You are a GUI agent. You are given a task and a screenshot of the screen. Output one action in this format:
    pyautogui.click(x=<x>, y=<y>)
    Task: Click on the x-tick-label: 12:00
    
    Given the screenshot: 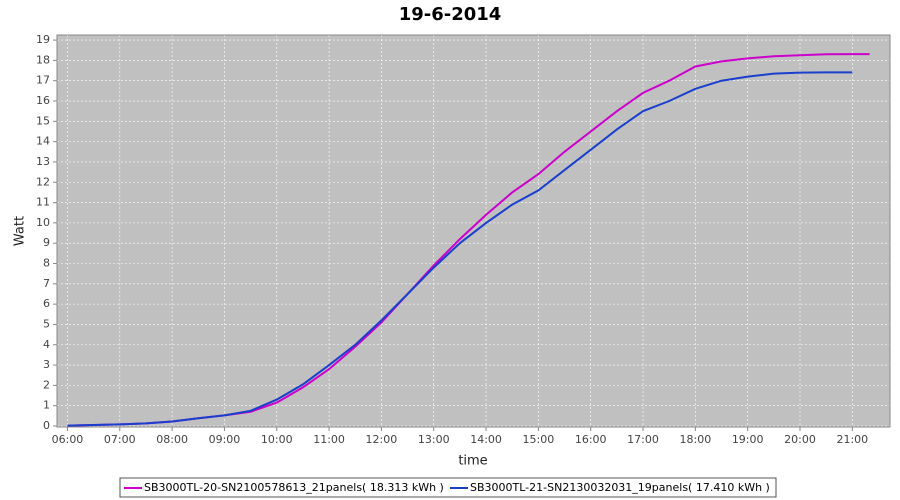 What is the action you would take?
    pyautogui.click(x=382, y=439)
    